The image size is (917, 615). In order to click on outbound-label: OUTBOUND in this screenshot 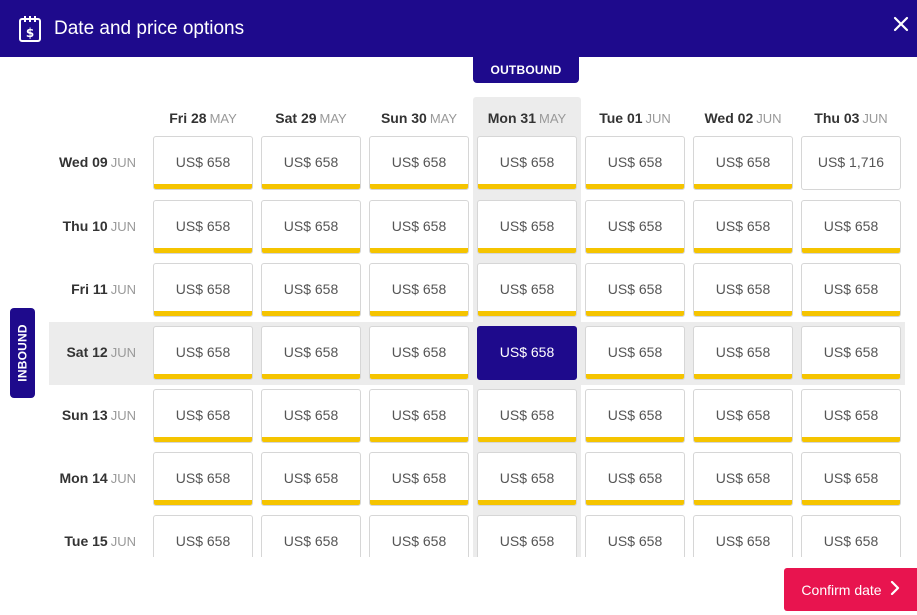, I will do `click(526, 70)`.